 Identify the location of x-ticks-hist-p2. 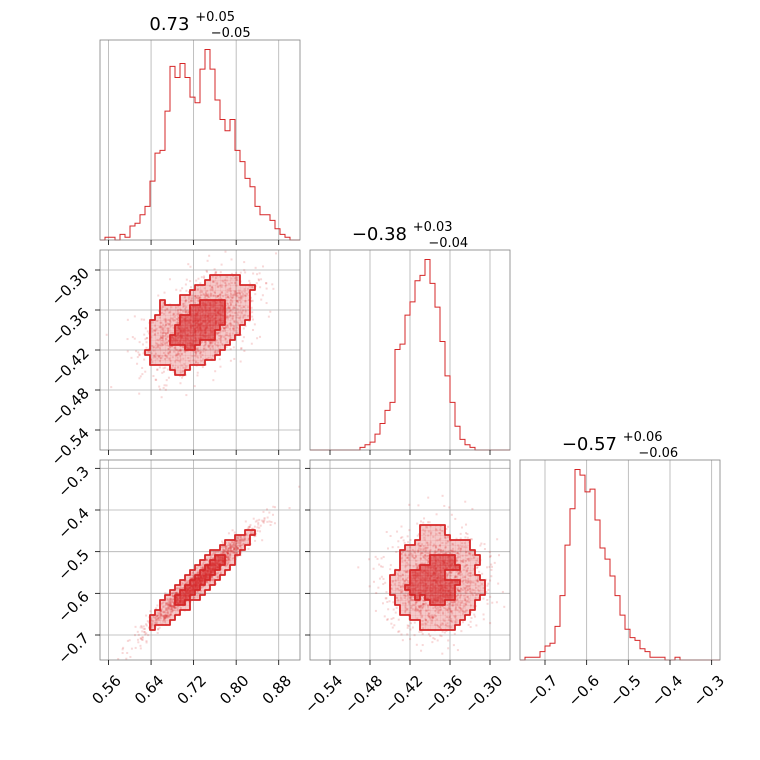
(410, 452).